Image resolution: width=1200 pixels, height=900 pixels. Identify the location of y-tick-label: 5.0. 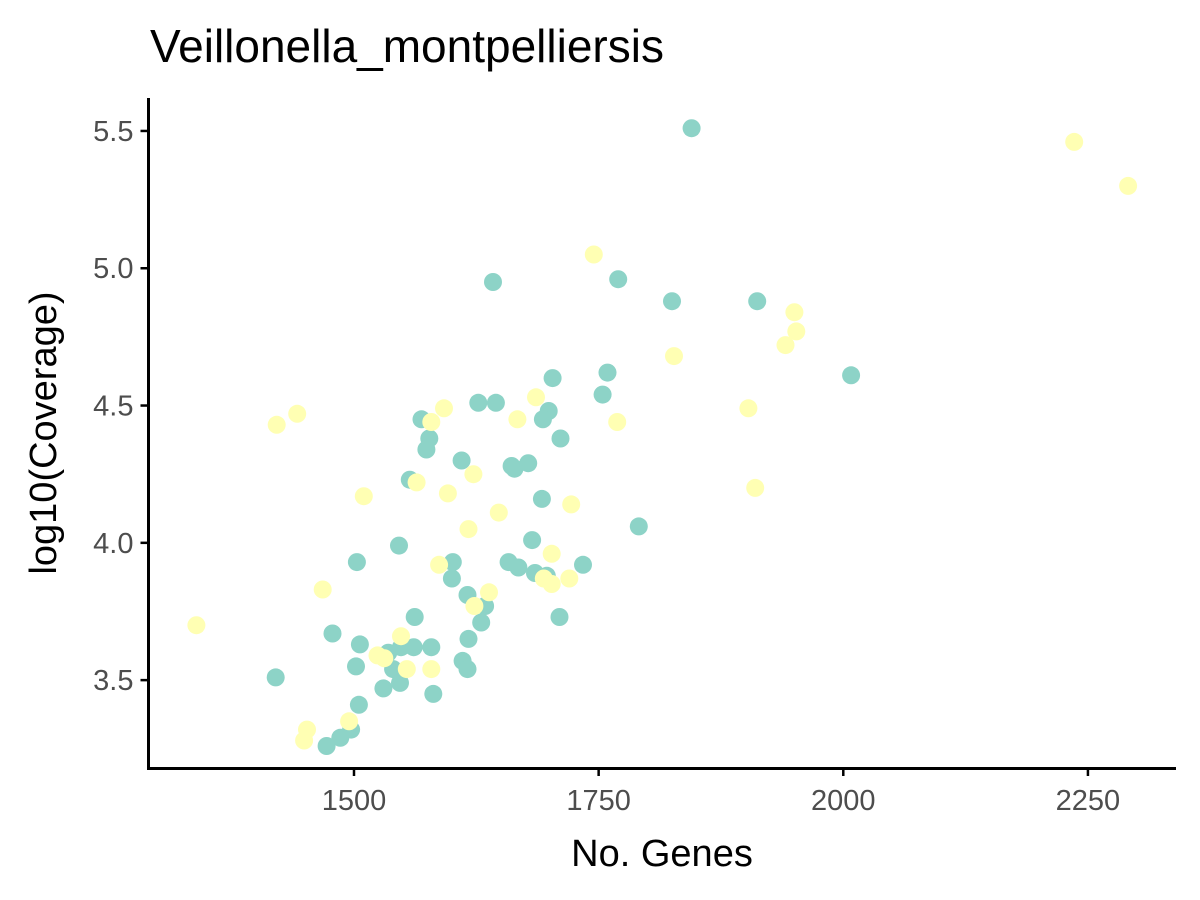
(113, 269).